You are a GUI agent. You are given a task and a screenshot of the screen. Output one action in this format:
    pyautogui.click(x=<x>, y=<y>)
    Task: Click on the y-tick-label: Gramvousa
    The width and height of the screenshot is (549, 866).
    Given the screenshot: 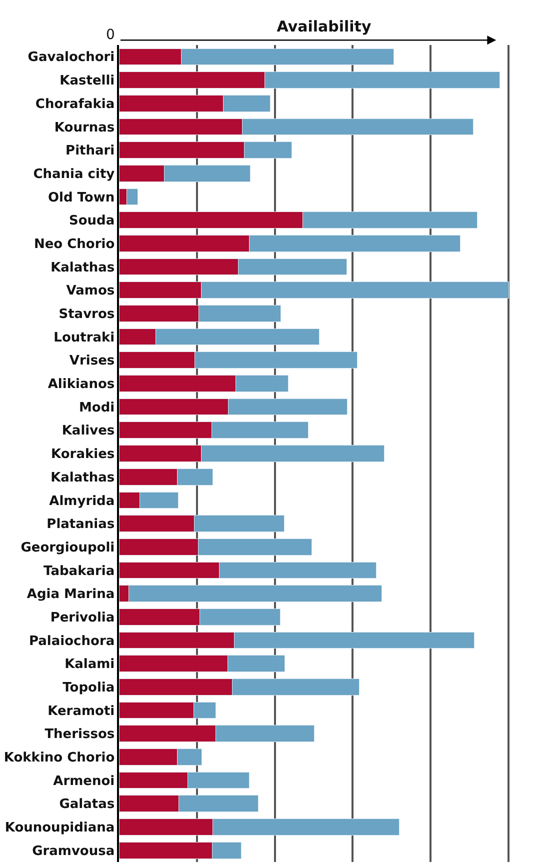 What is the action you would take?
    pyautogui.click(x=73, y=851)
    